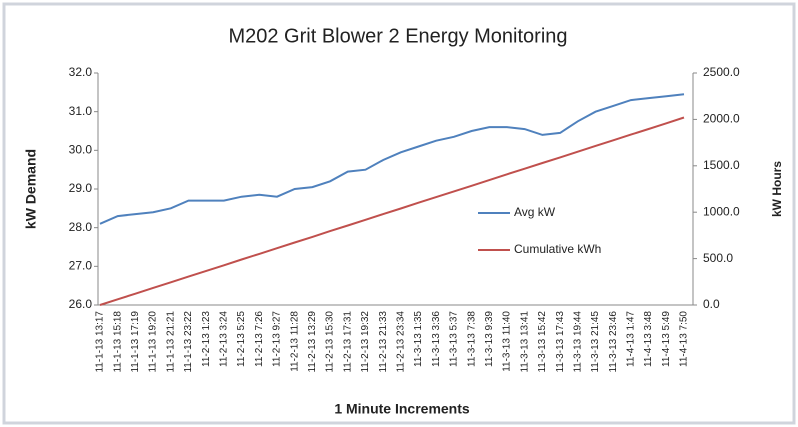 Image resolution: width=798 pixels, height=427 pixels. Describe the element at coordinates (81, 304) in the screenshot. I see `y-tick-label: 26.0` at that location.